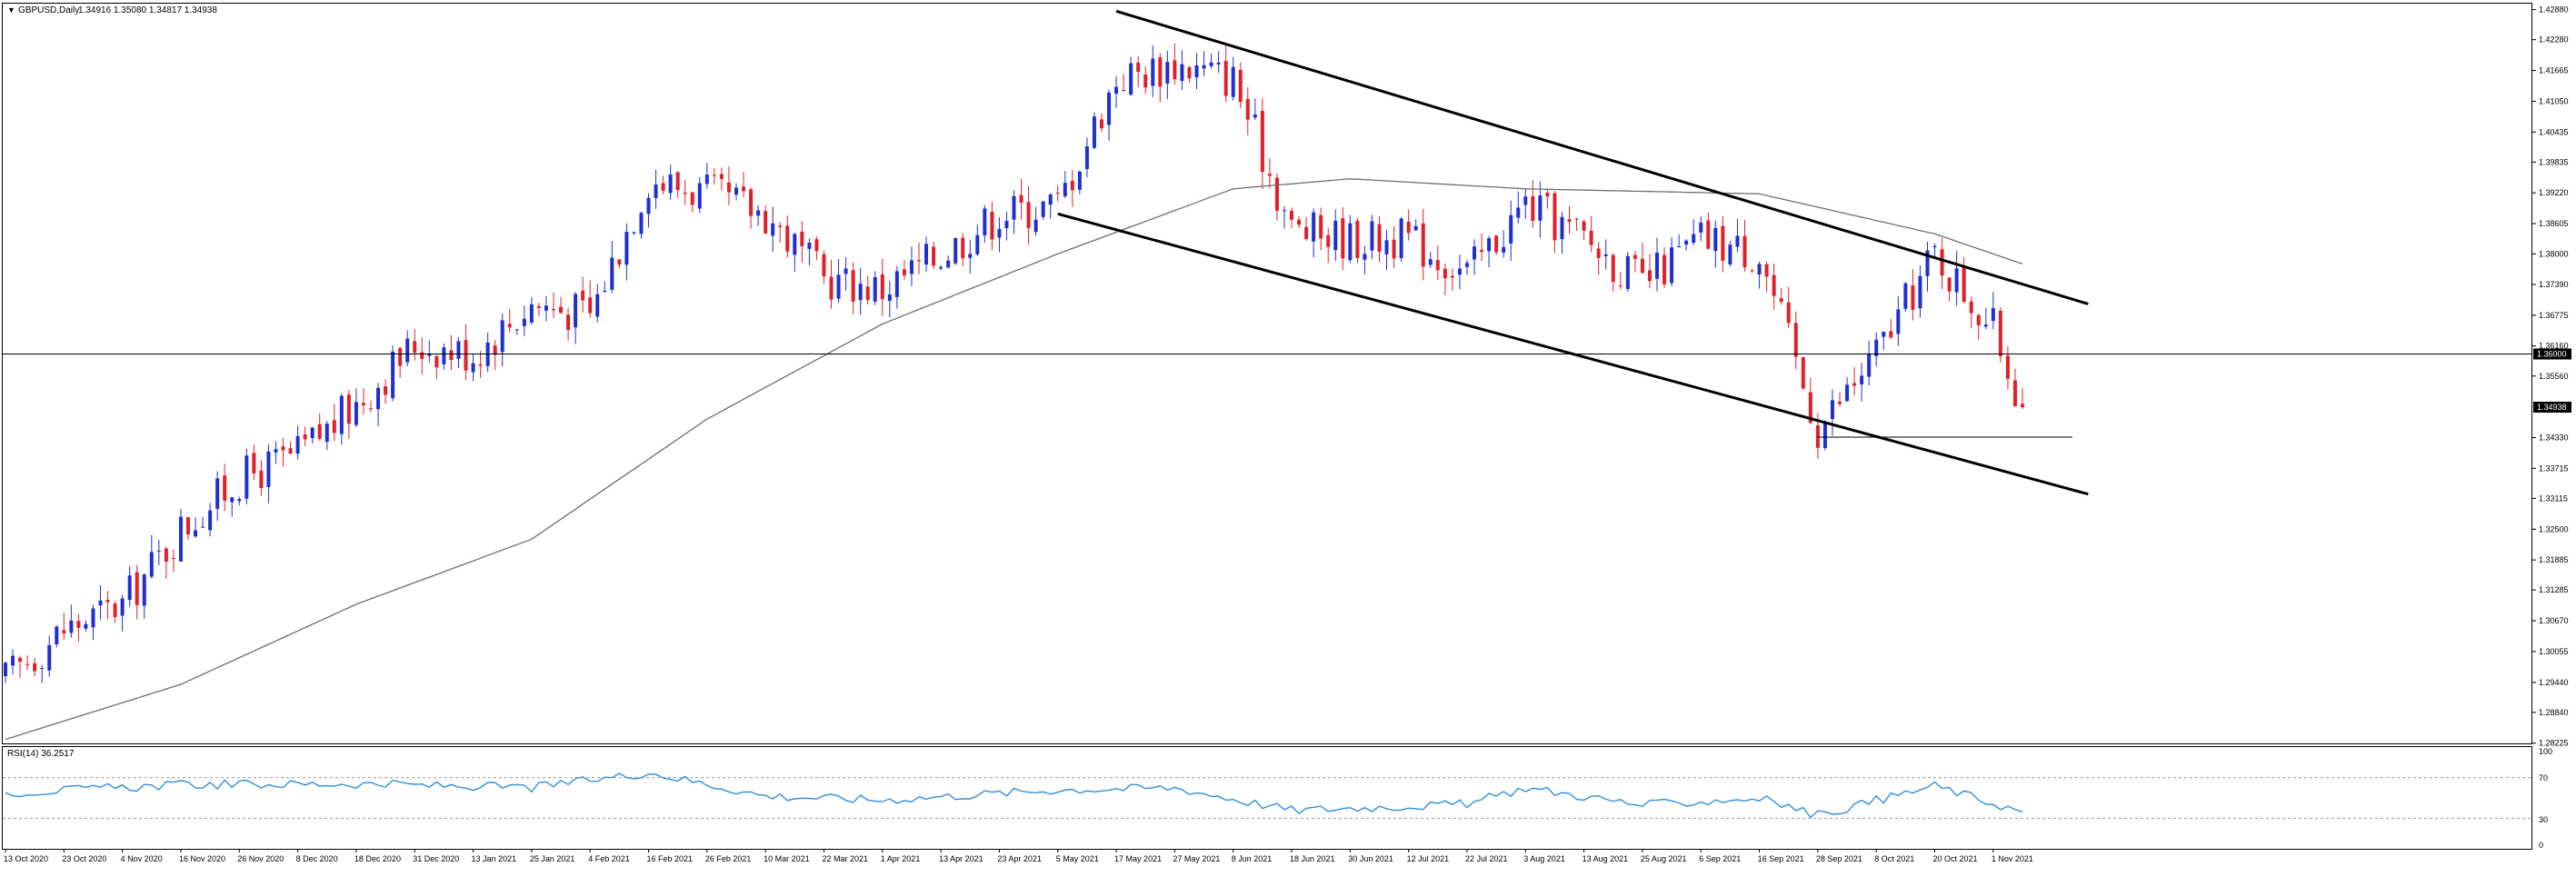  What do you see at coordinates (845, 858) in the screenshot?
I see `time-axis-tick-label: 22 Mar 2021` at bounding box center [845, 858].